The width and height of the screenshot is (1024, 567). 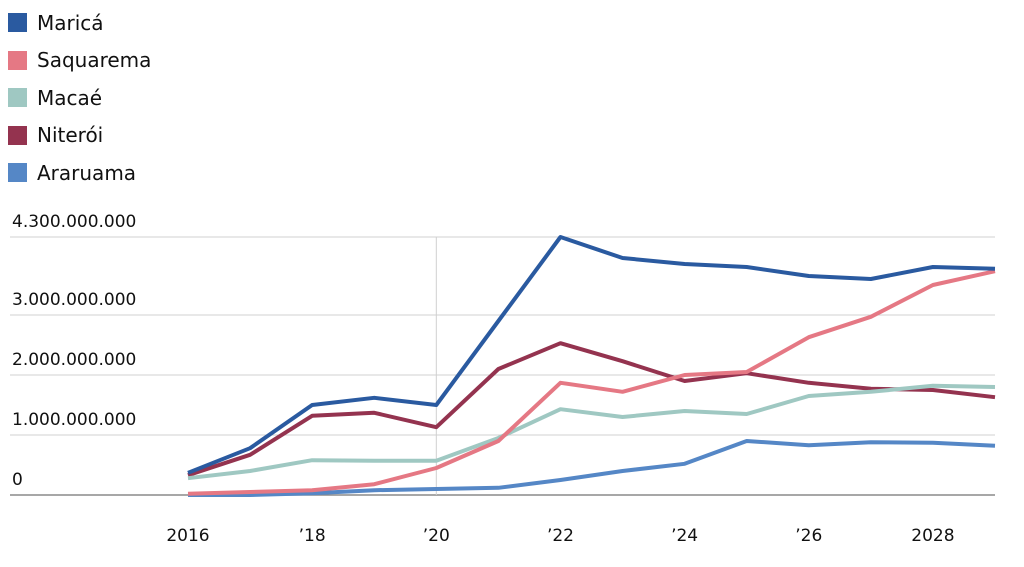 What do you see at coordinates (74, 360) in the screenshot?
I see `y-tick-label: 2.000.000.000` at bounding box center [74, 360].